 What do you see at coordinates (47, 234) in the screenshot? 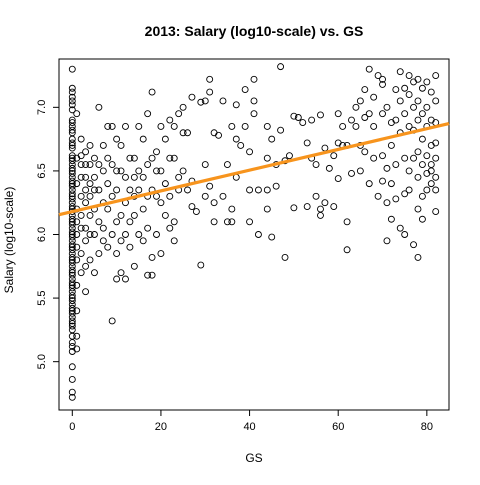
I see `y-axis: 5.0 5.5 6.0 6.5 7.0` at bounding box center [47, 234].